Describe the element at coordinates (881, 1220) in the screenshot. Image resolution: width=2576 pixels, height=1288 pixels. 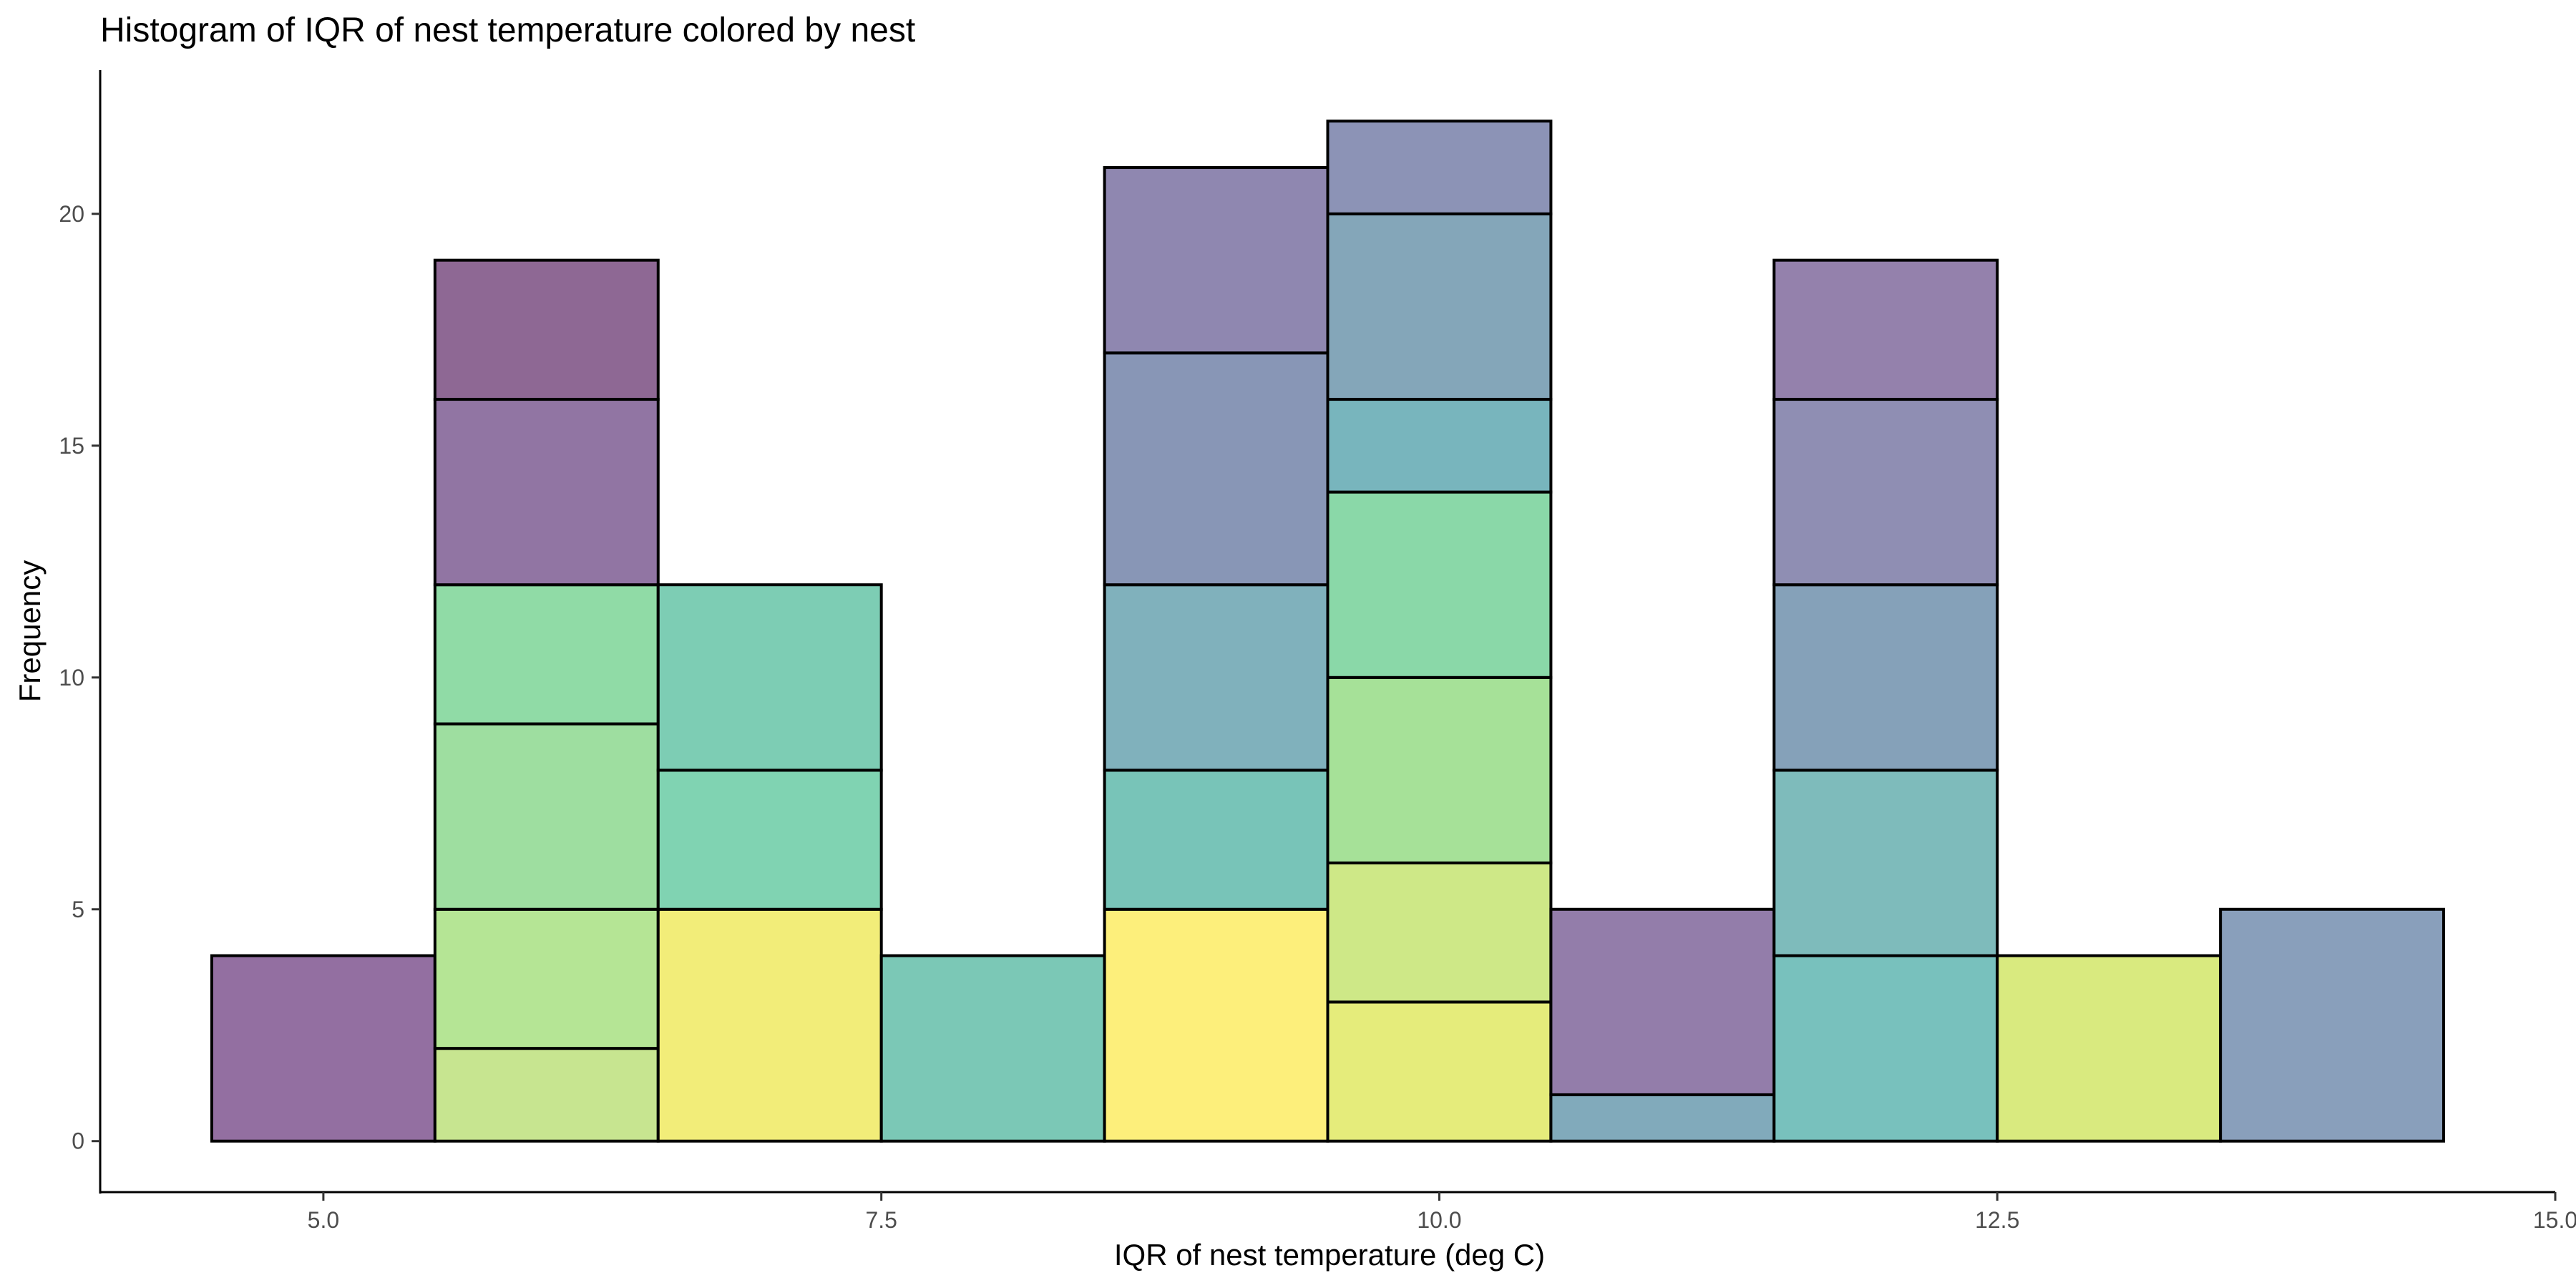
I see `x-tick-label: 7.5` at that location.